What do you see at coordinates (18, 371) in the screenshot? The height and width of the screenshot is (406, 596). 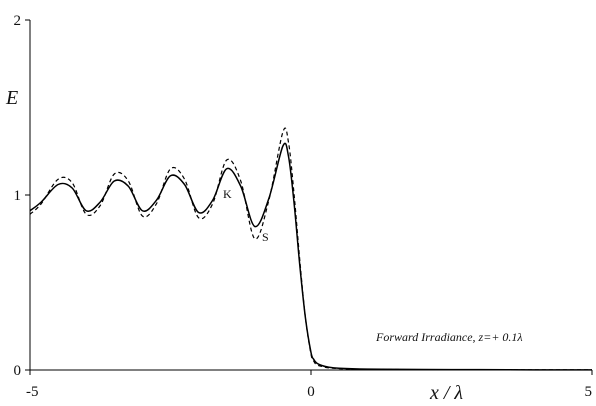 I see `y-tick-label: 0` at bounding box center [18, 371].